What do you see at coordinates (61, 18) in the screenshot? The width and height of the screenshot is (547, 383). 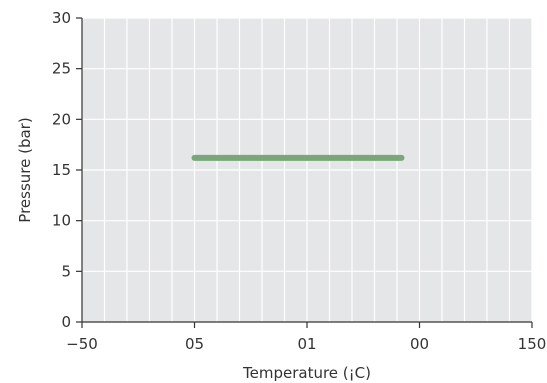 I see `y-tick-label: 30` at bounding box center [61, 18].